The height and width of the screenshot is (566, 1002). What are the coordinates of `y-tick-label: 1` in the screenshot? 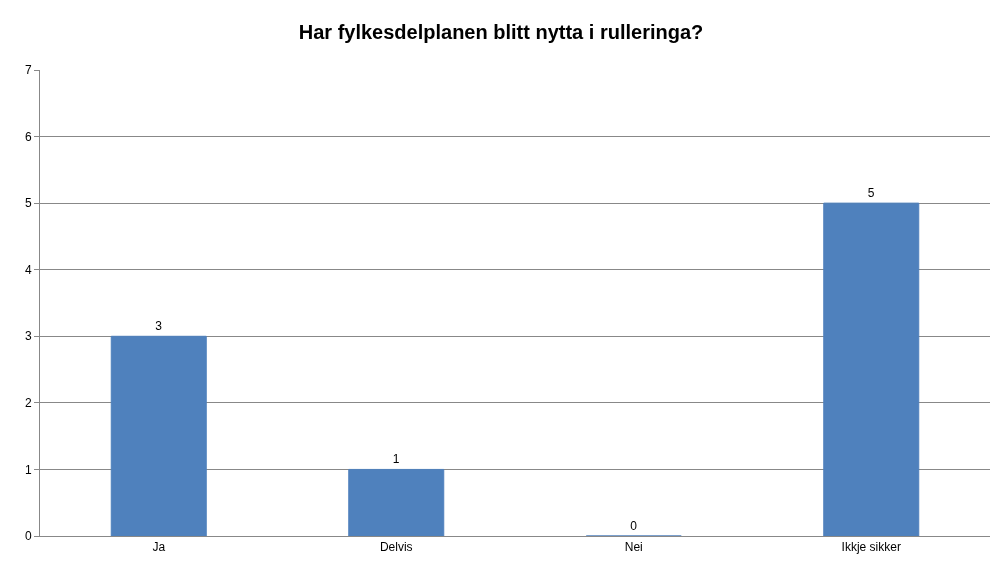 It's located at (28, 469).